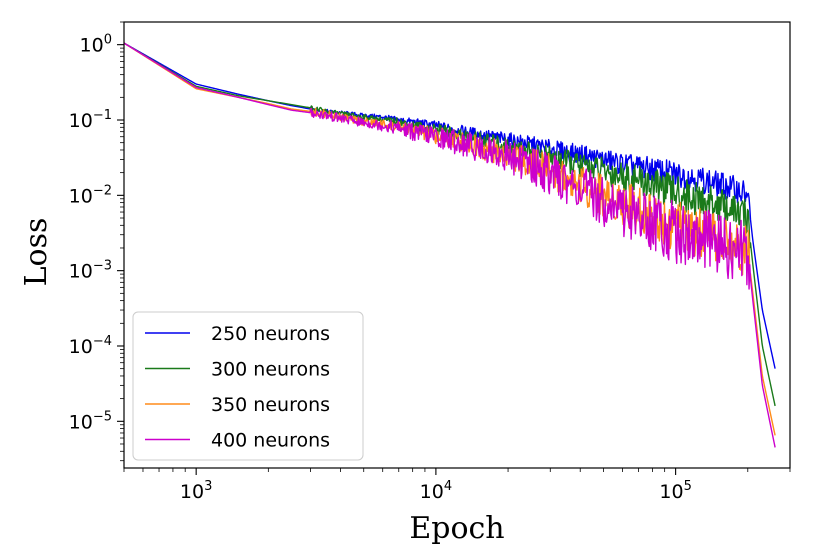 The width and height of the screenshot is (830, 554). Describe the element at coordinates (90, 271) in the screenshot. I see `y-tick-label: 10⁻³` at that location.